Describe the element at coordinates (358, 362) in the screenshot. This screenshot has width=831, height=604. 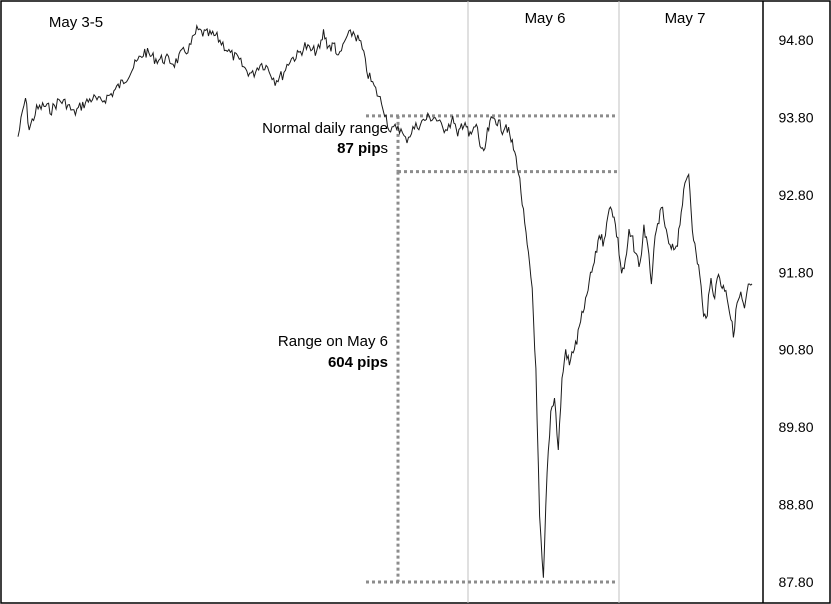
I see `may6-range-value: 604 pips` at that location.